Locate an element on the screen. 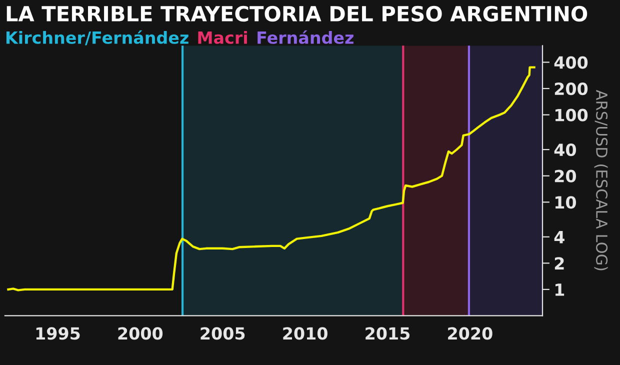  ref-line-label: Macri is located at coordinates (222, 37).